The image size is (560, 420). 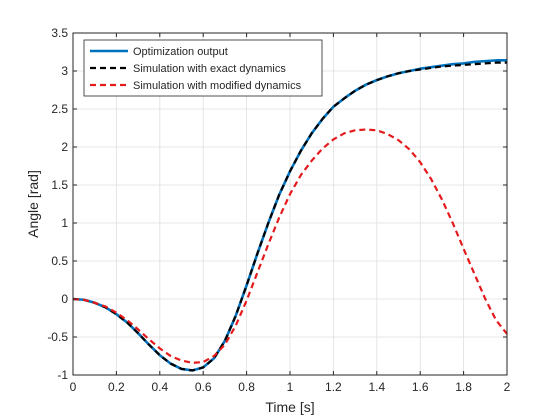 What do you see at coordinates (57, 337) in the screenshot?
I see `y-tick-label: -0.5` at bounding box center [57, 337].